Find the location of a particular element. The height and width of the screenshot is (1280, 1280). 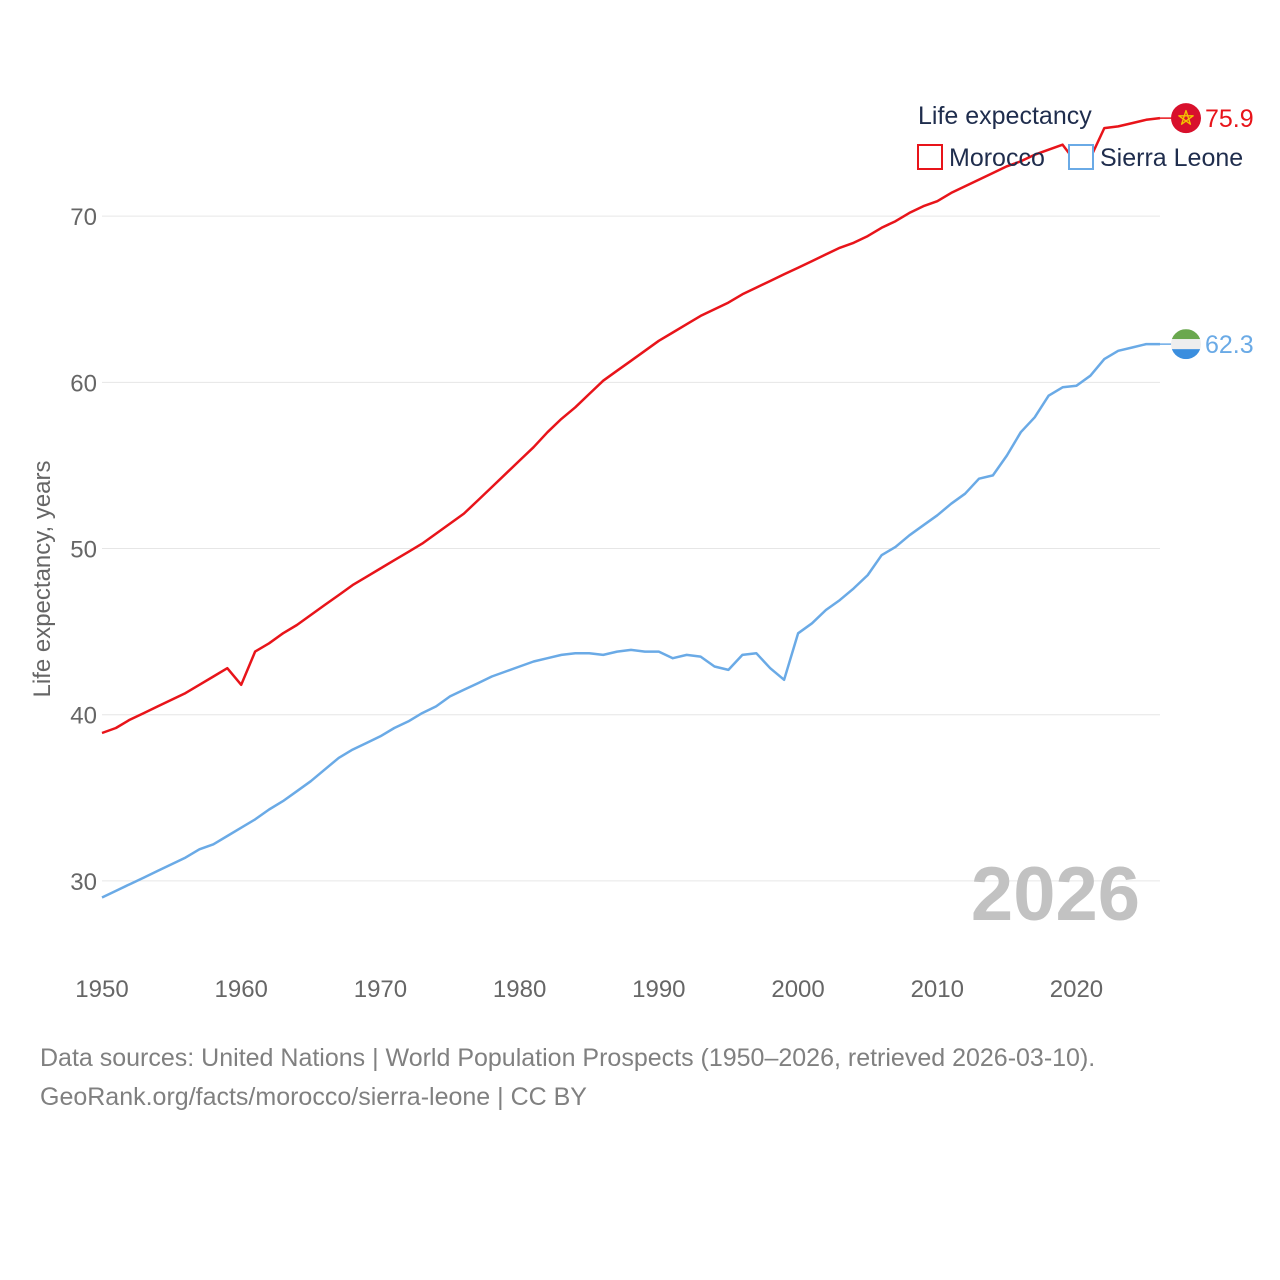

x-tick-label: 2010 is located at coordinates (937, 989).